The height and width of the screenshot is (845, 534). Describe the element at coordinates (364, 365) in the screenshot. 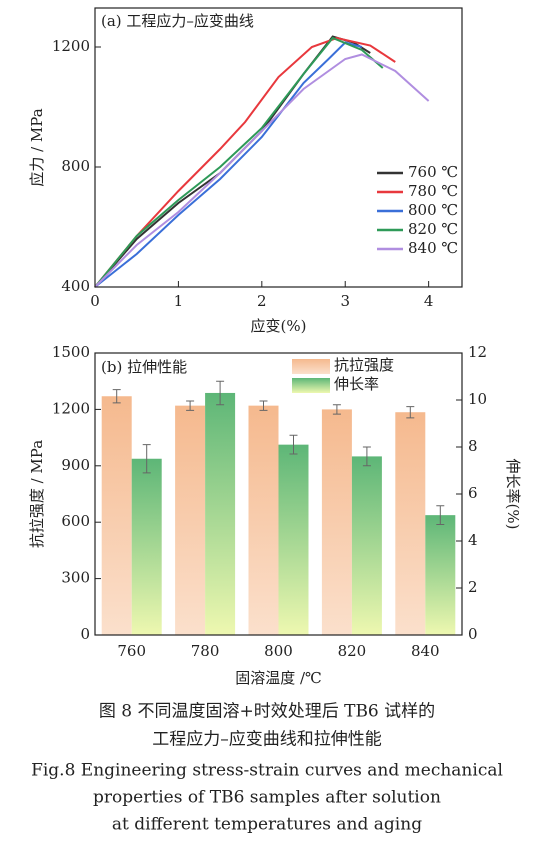

I see `legend-label: 抗拉强度` at that location.